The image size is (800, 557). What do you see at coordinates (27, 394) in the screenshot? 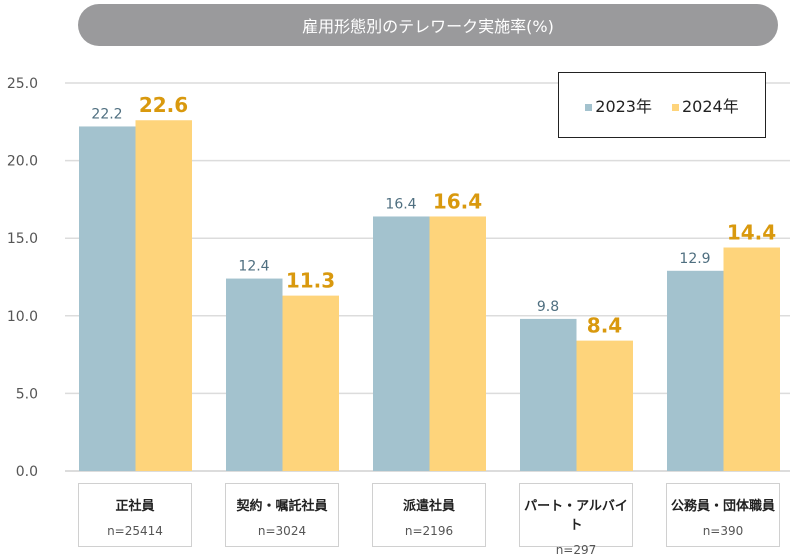
I see `y-tick-label: 5.0` at bounding box center [27, 394].